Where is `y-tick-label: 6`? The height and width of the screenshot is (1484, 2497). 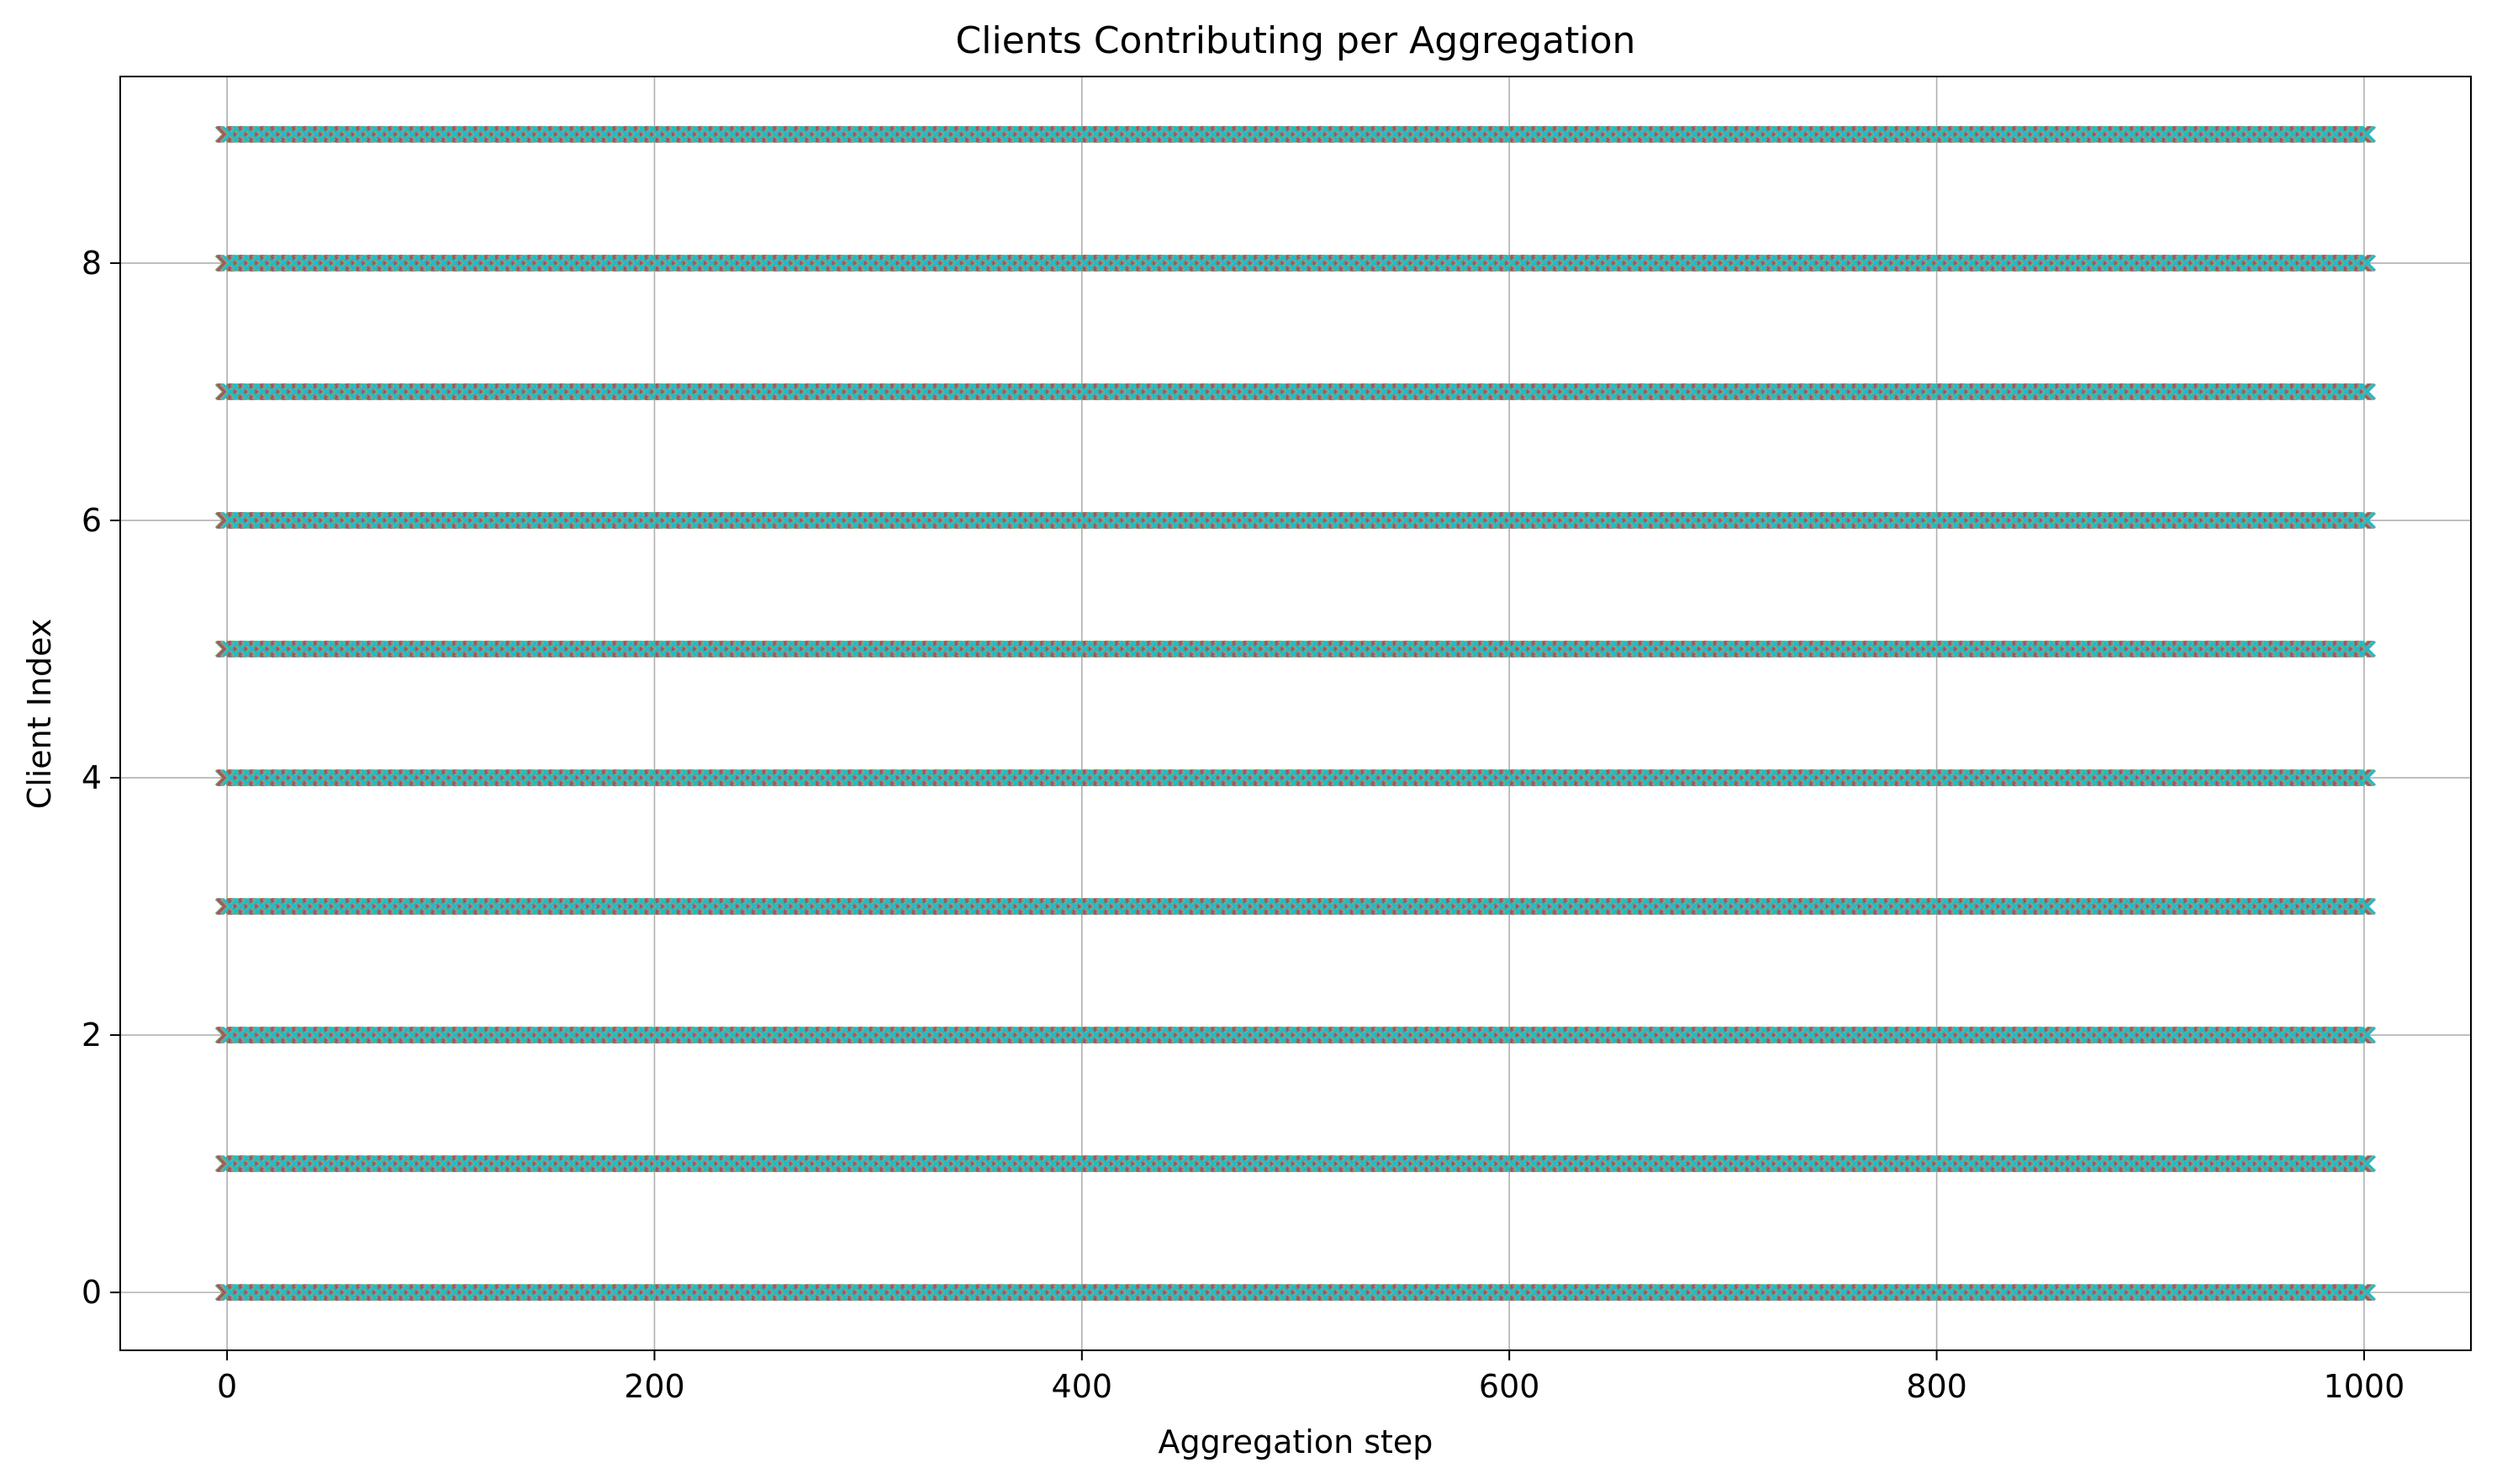
y-tick-label: 6 is located at coordinates (92, 520).